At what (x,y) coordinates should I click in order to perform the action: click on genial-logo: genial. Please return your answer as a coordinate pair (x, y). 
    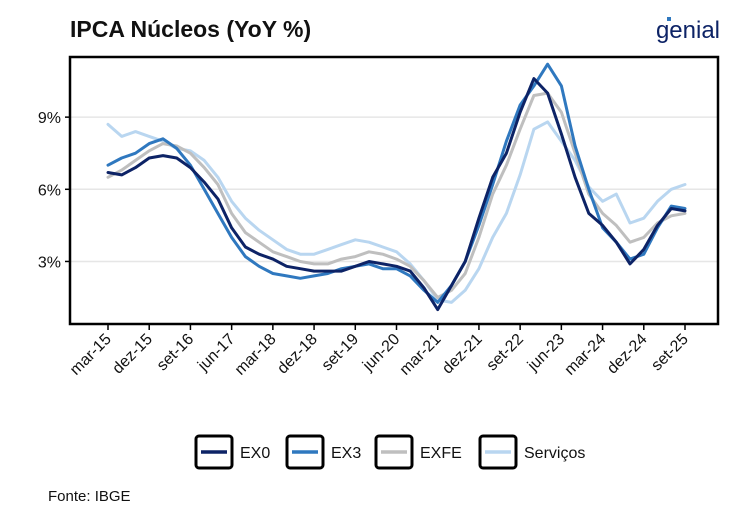
    Looking at the image, I should click on (682, 31).